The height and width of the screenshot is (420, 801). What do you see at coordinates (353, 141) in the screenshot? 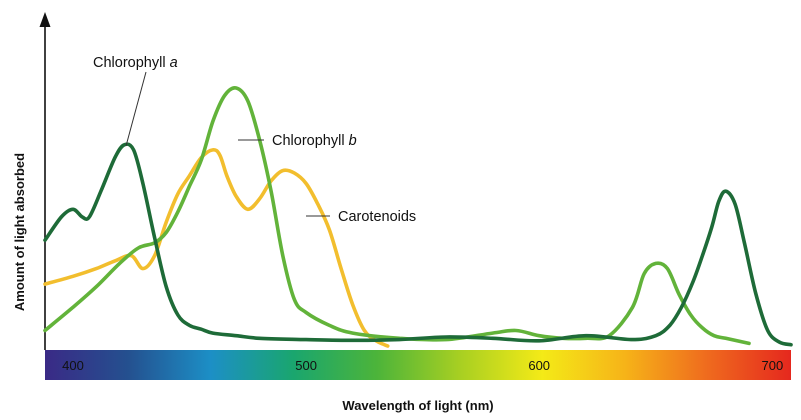
I see `chlorophyll-b-label-suffix: b` at bounding box center [353, 141].